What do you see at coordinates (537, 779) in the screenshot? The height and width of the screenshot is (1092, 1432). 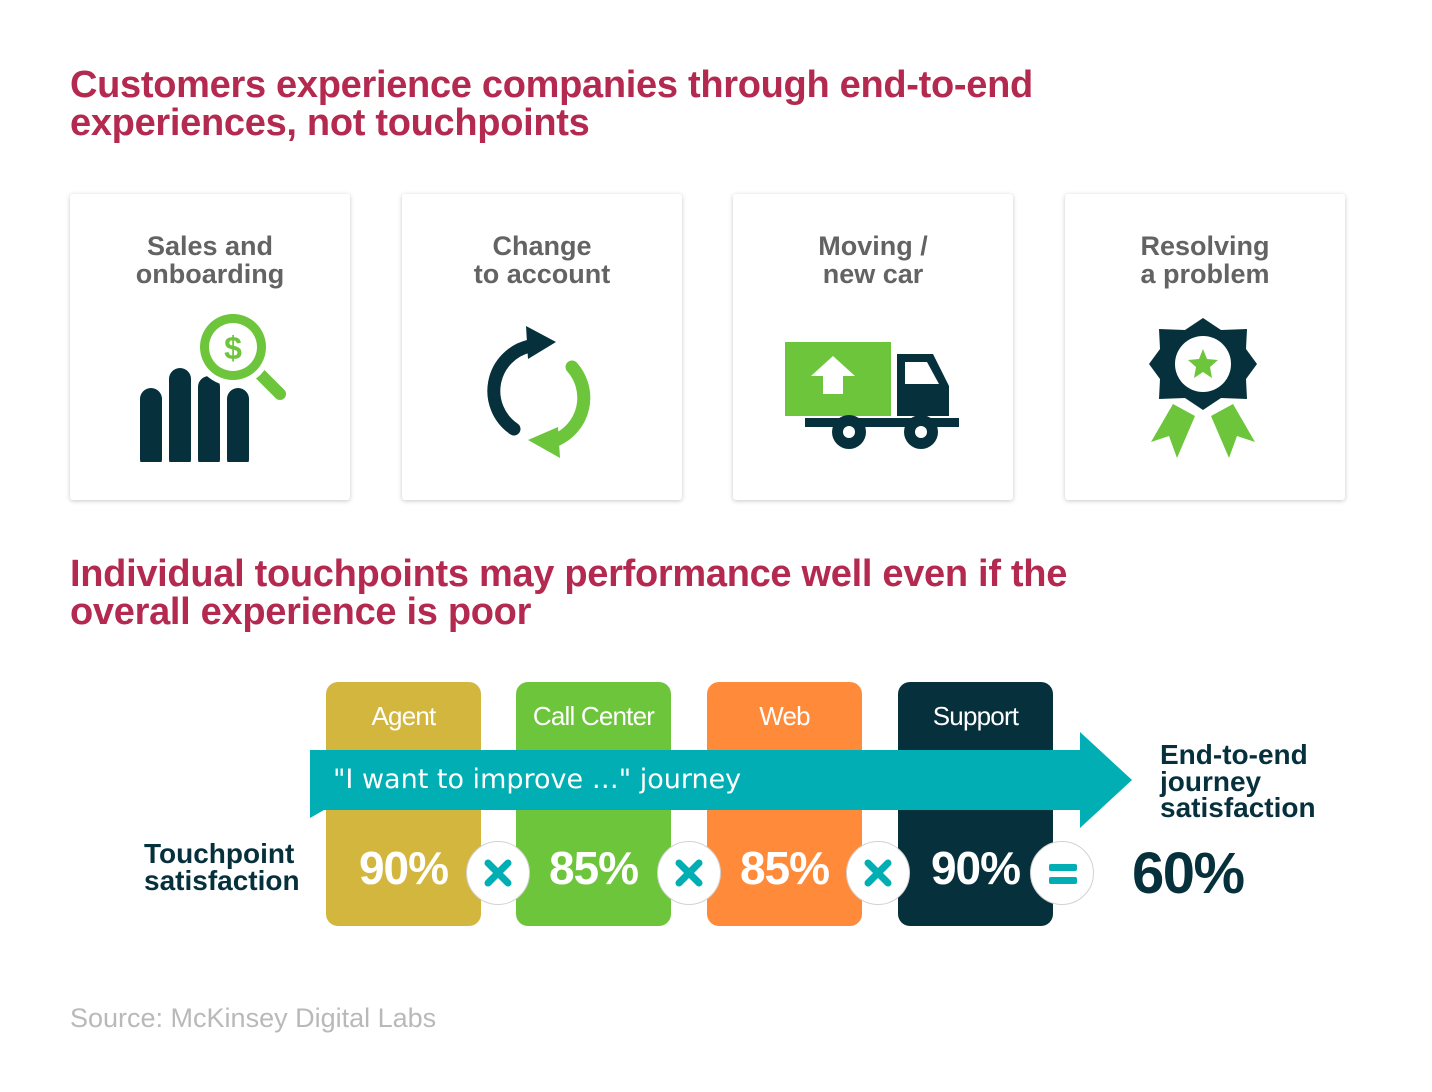 I see `journey-label: "I want to improve …" journey` at bounding box center [537, 779].